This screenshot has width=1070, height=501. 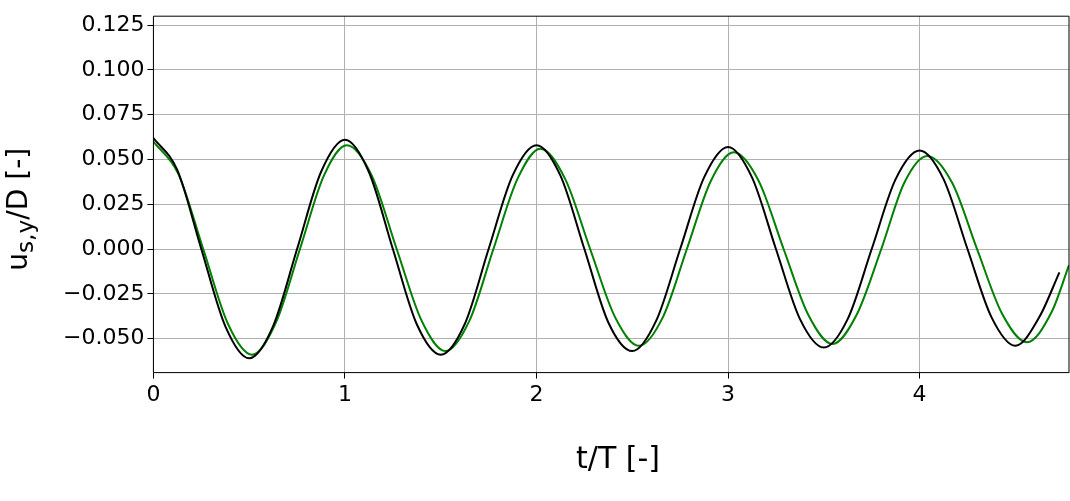 I want to click on y-tick-label: −0.050, so click(x=103, y=337).